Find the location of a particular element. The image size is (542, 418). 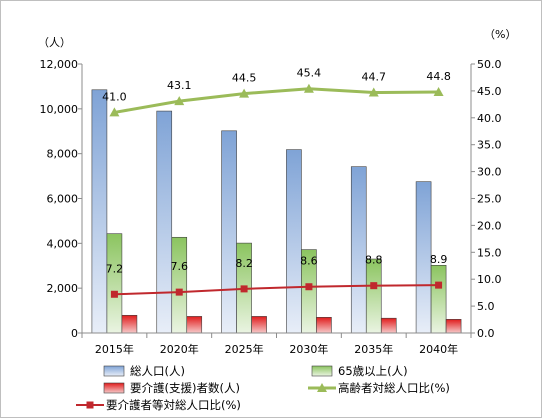

legend-label: 要介護者等対総人口比(%) is located at coordinates (173, 405).